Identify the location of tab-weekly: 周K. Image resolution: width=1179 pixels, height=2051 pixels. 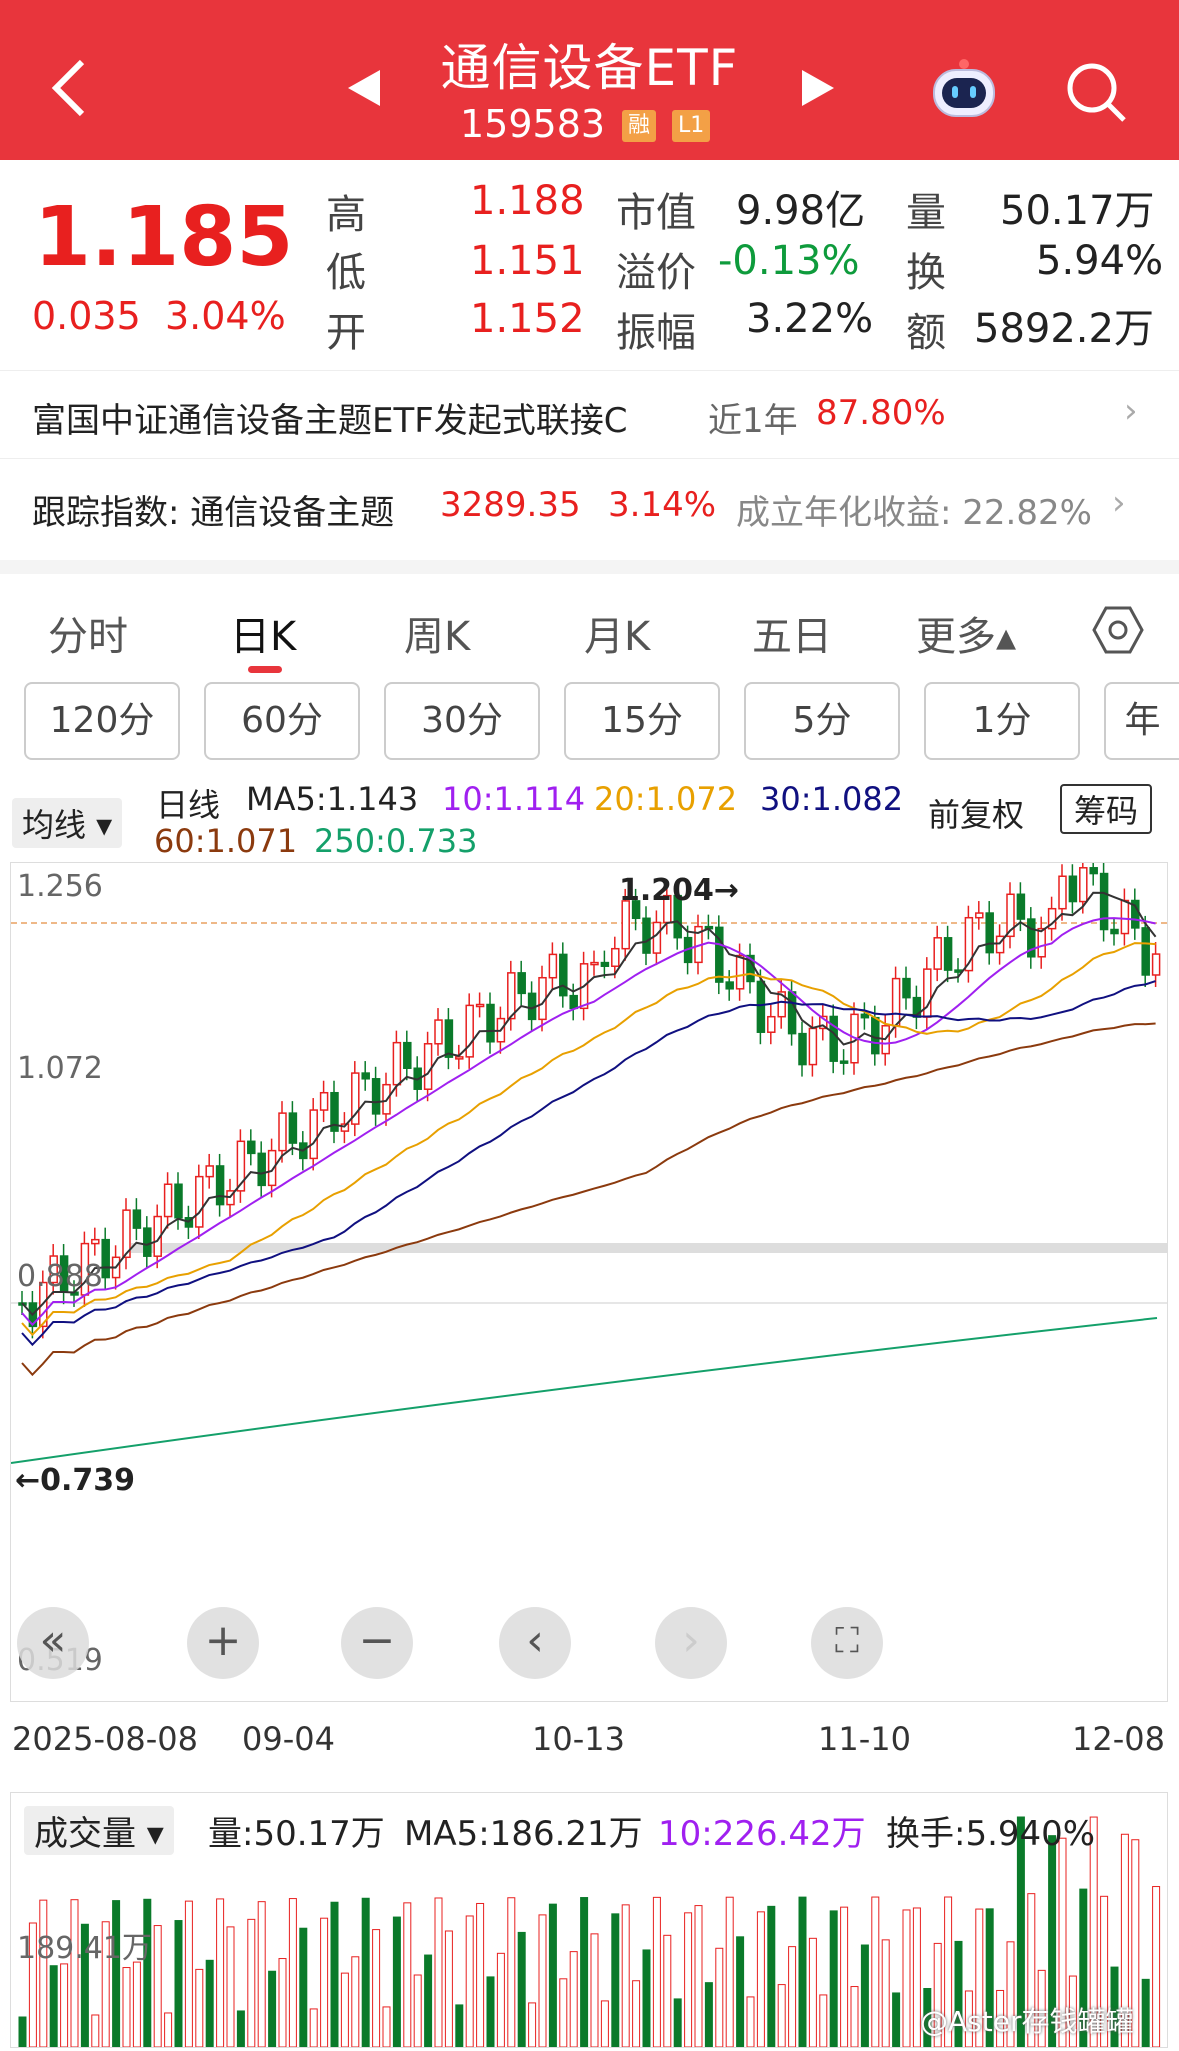
(437, 637).